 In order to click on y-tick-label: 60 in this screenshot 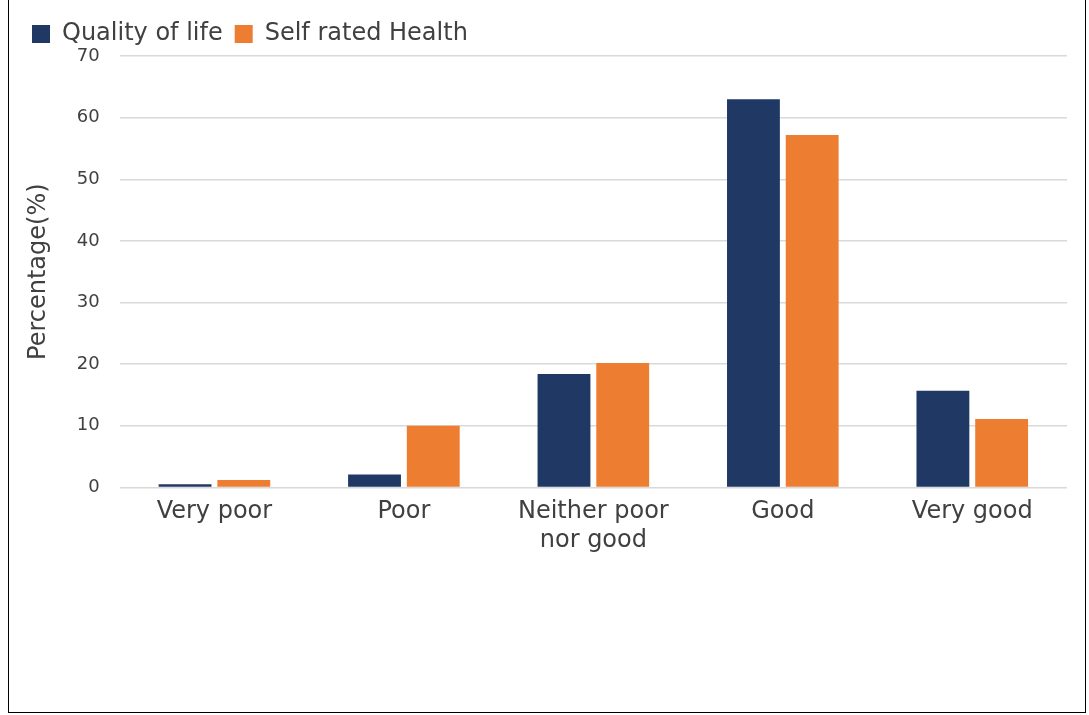, I will do `click(88, 116)`.